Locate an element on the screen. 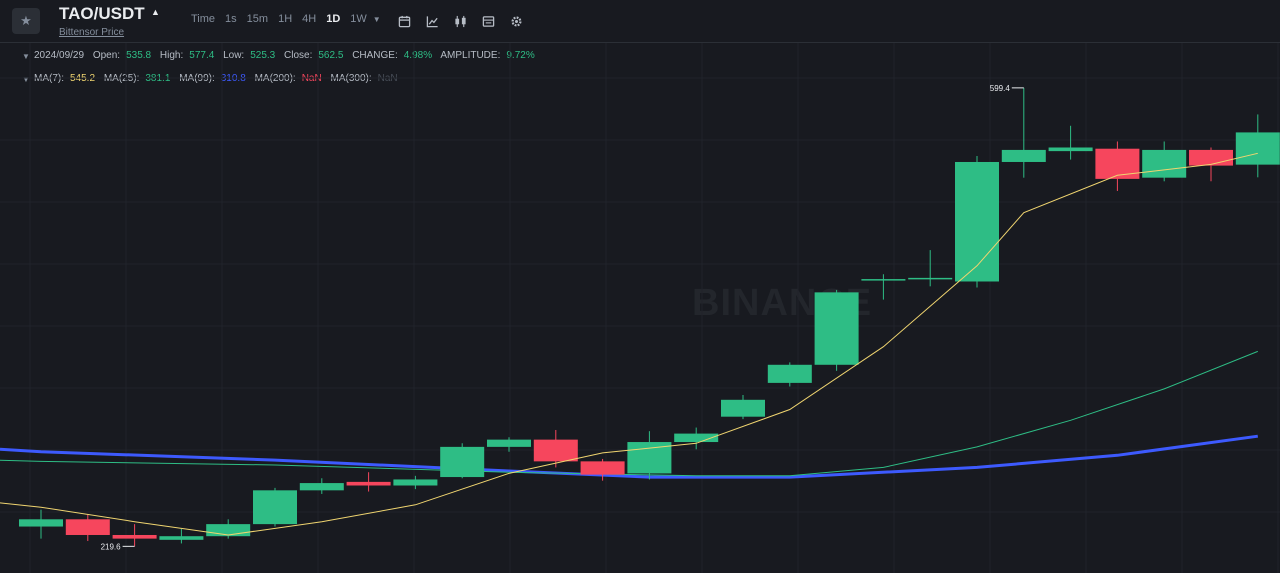  settings-icon is located at coordinates (516, 21).